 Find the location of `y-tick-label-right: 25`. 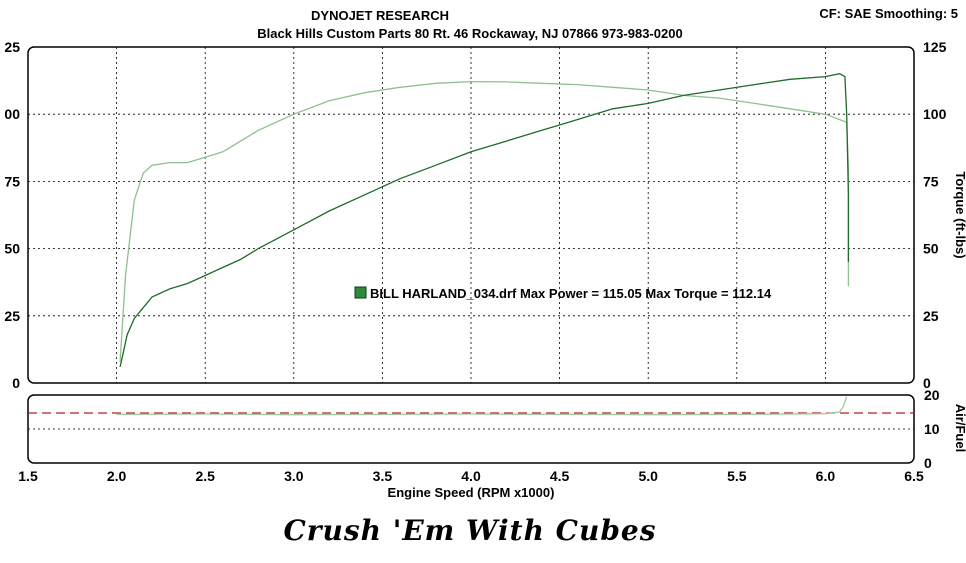

y-tick-label-right: 25 is located at coordinates (931, 316).